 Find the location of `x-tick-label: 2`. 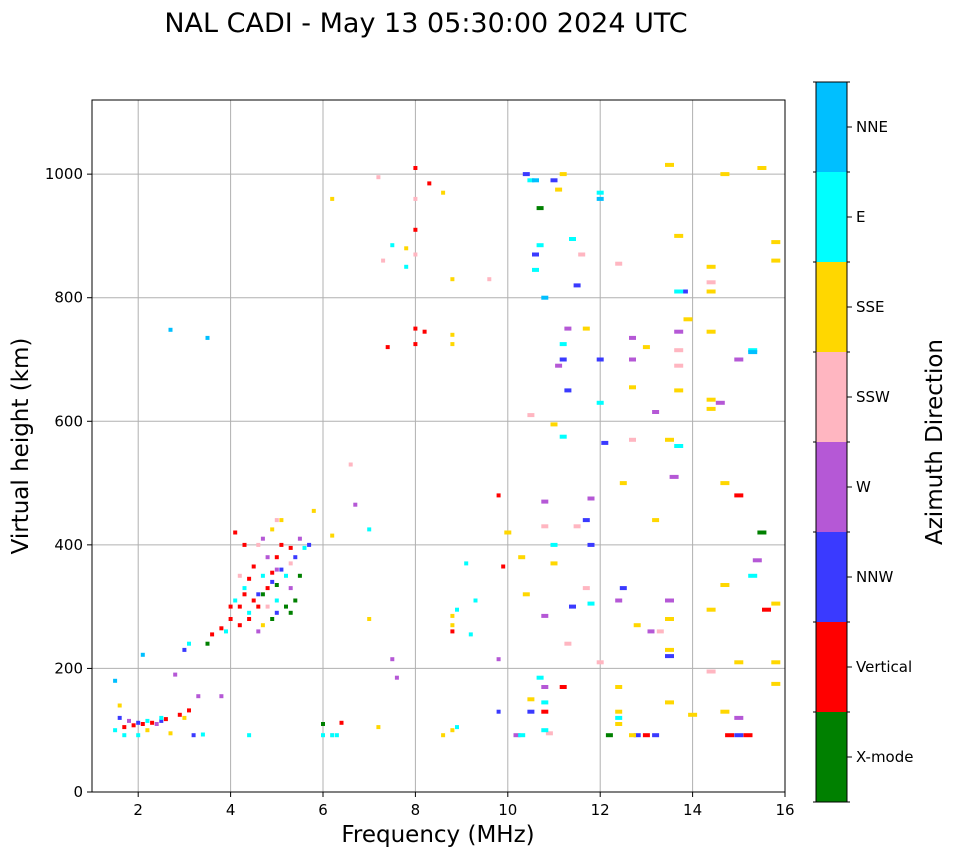

x-tick-label: 2 is located at coordinates (138, 810).